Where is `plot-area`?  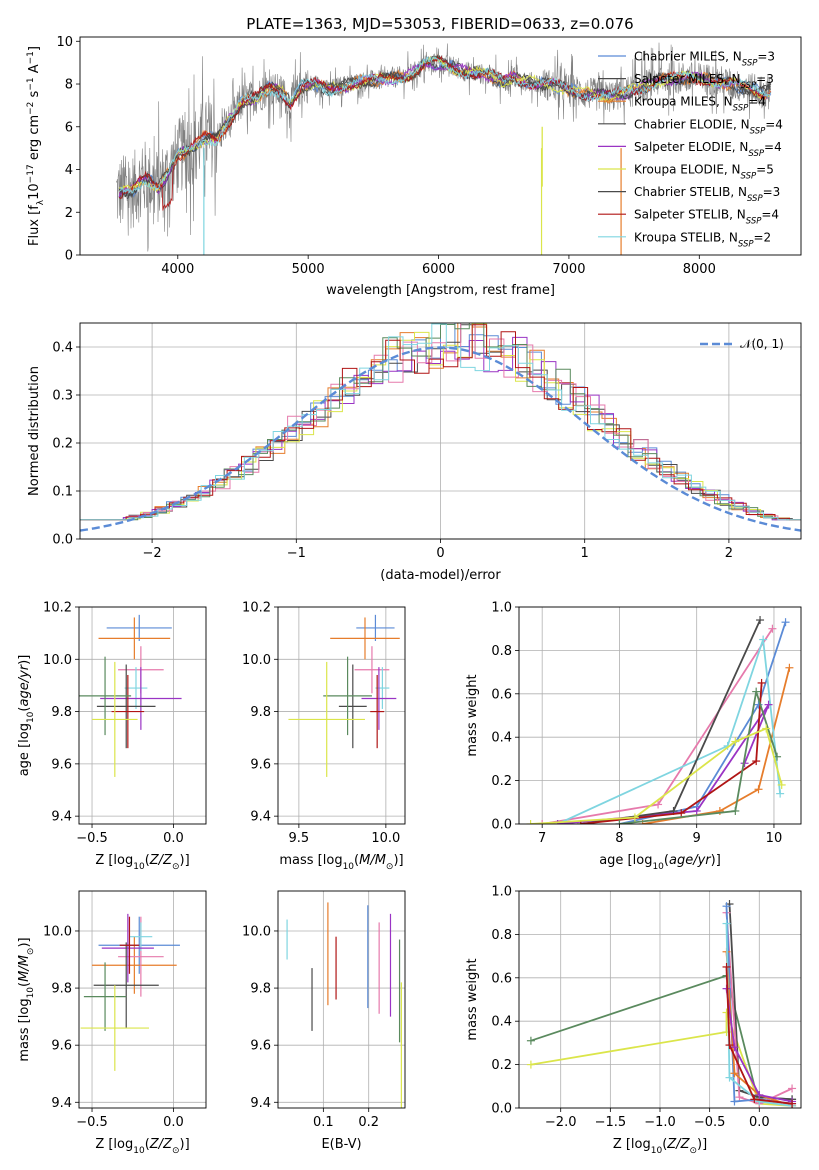
plot-area is located at coordinates (444, 148).